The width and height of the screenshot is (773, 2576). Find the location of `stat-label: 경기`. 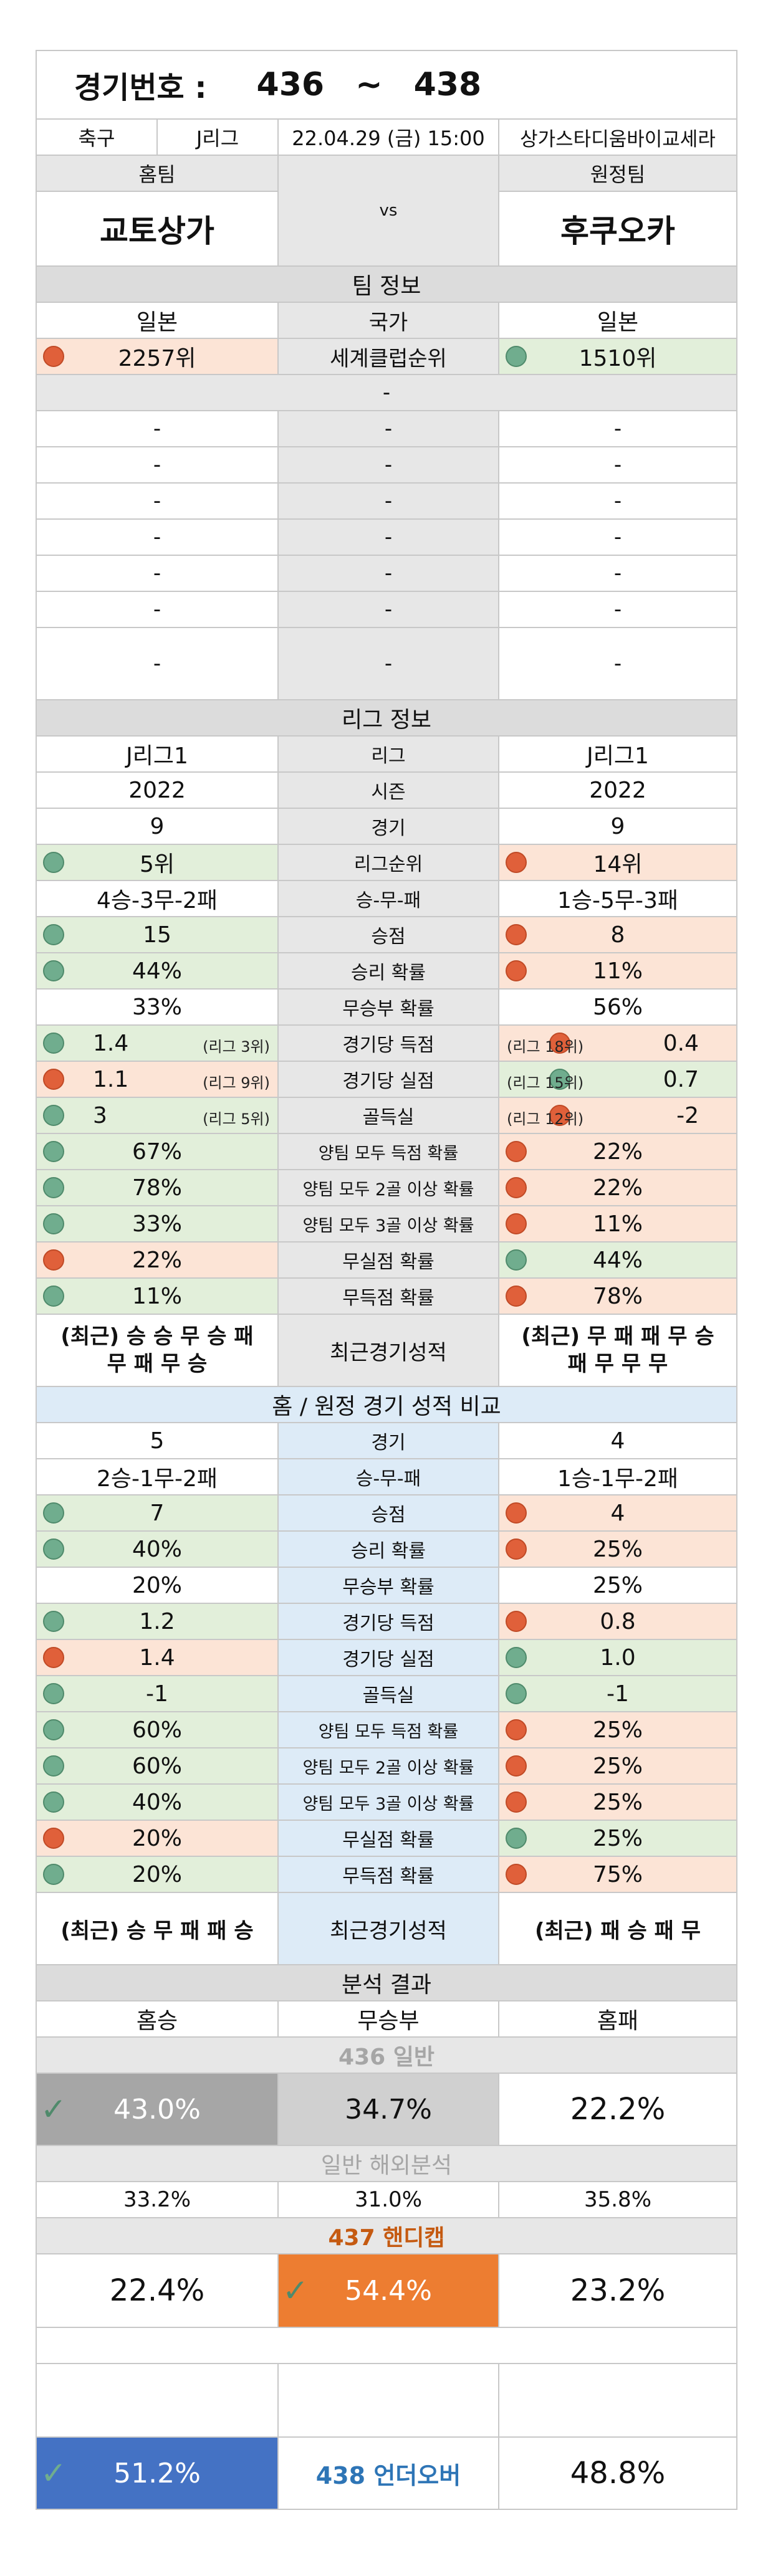

stat-label: 경기 is located at coordinates (389, 826).